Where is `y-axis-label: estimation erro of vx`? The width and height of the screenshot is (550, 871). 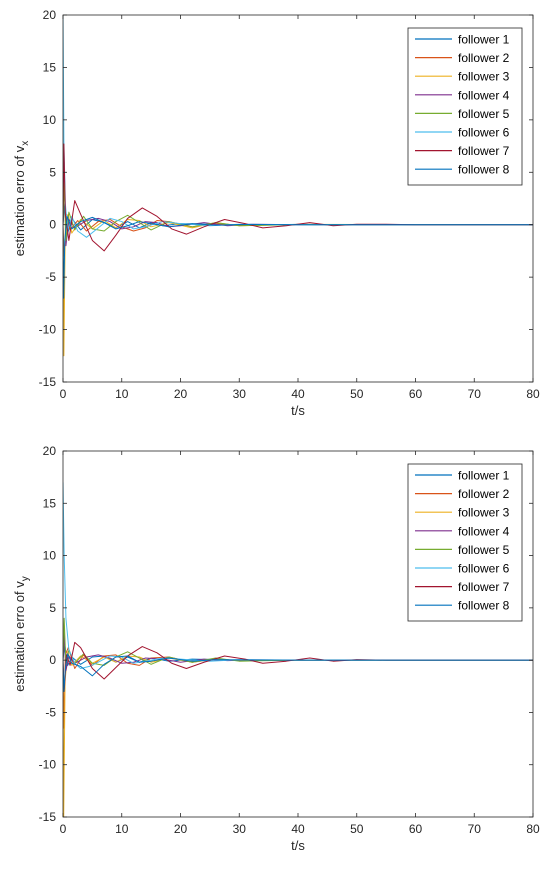 y-axis-label: estimation erro of vx is located at coordinates (21, 199).